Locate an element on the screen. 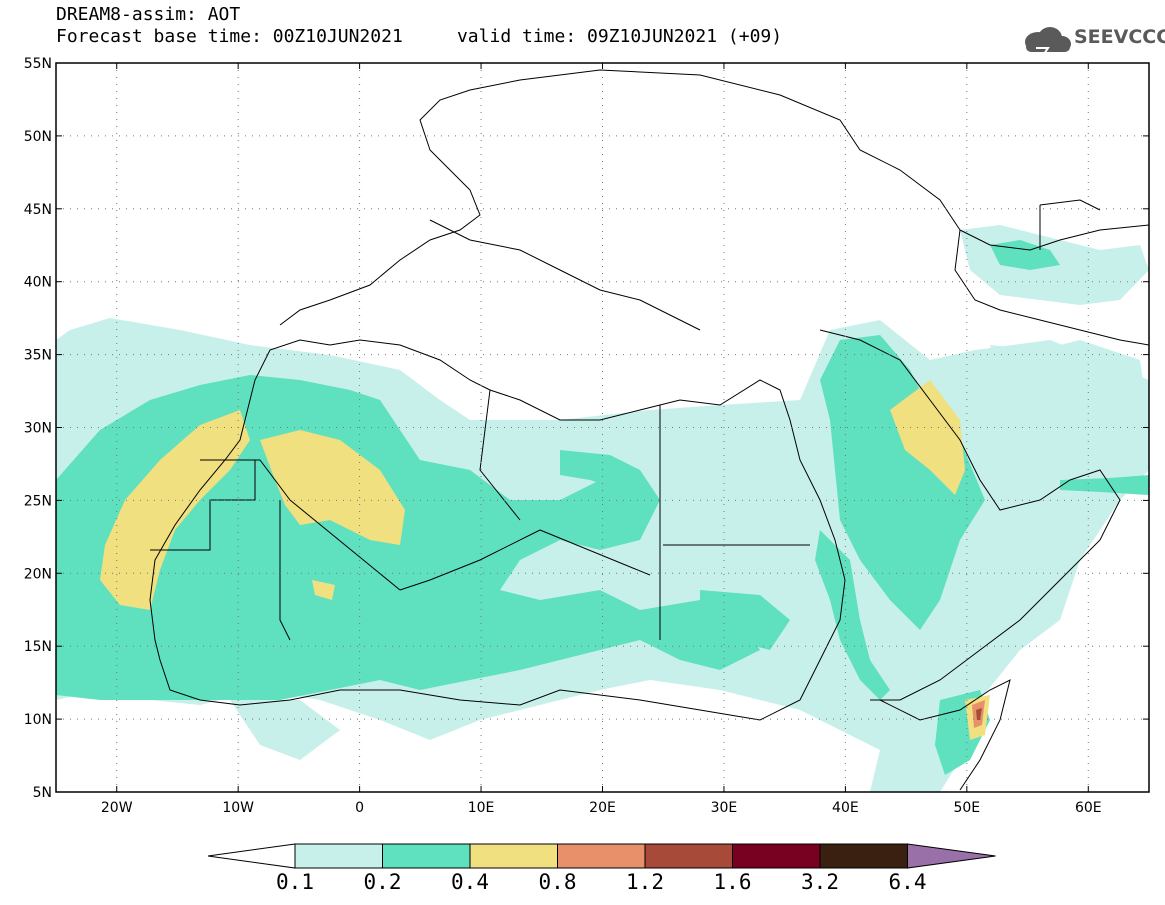 The width and height of the screenshot is (1165, 905). lon-tick-label: 10W is located at coordinates (238, 808).